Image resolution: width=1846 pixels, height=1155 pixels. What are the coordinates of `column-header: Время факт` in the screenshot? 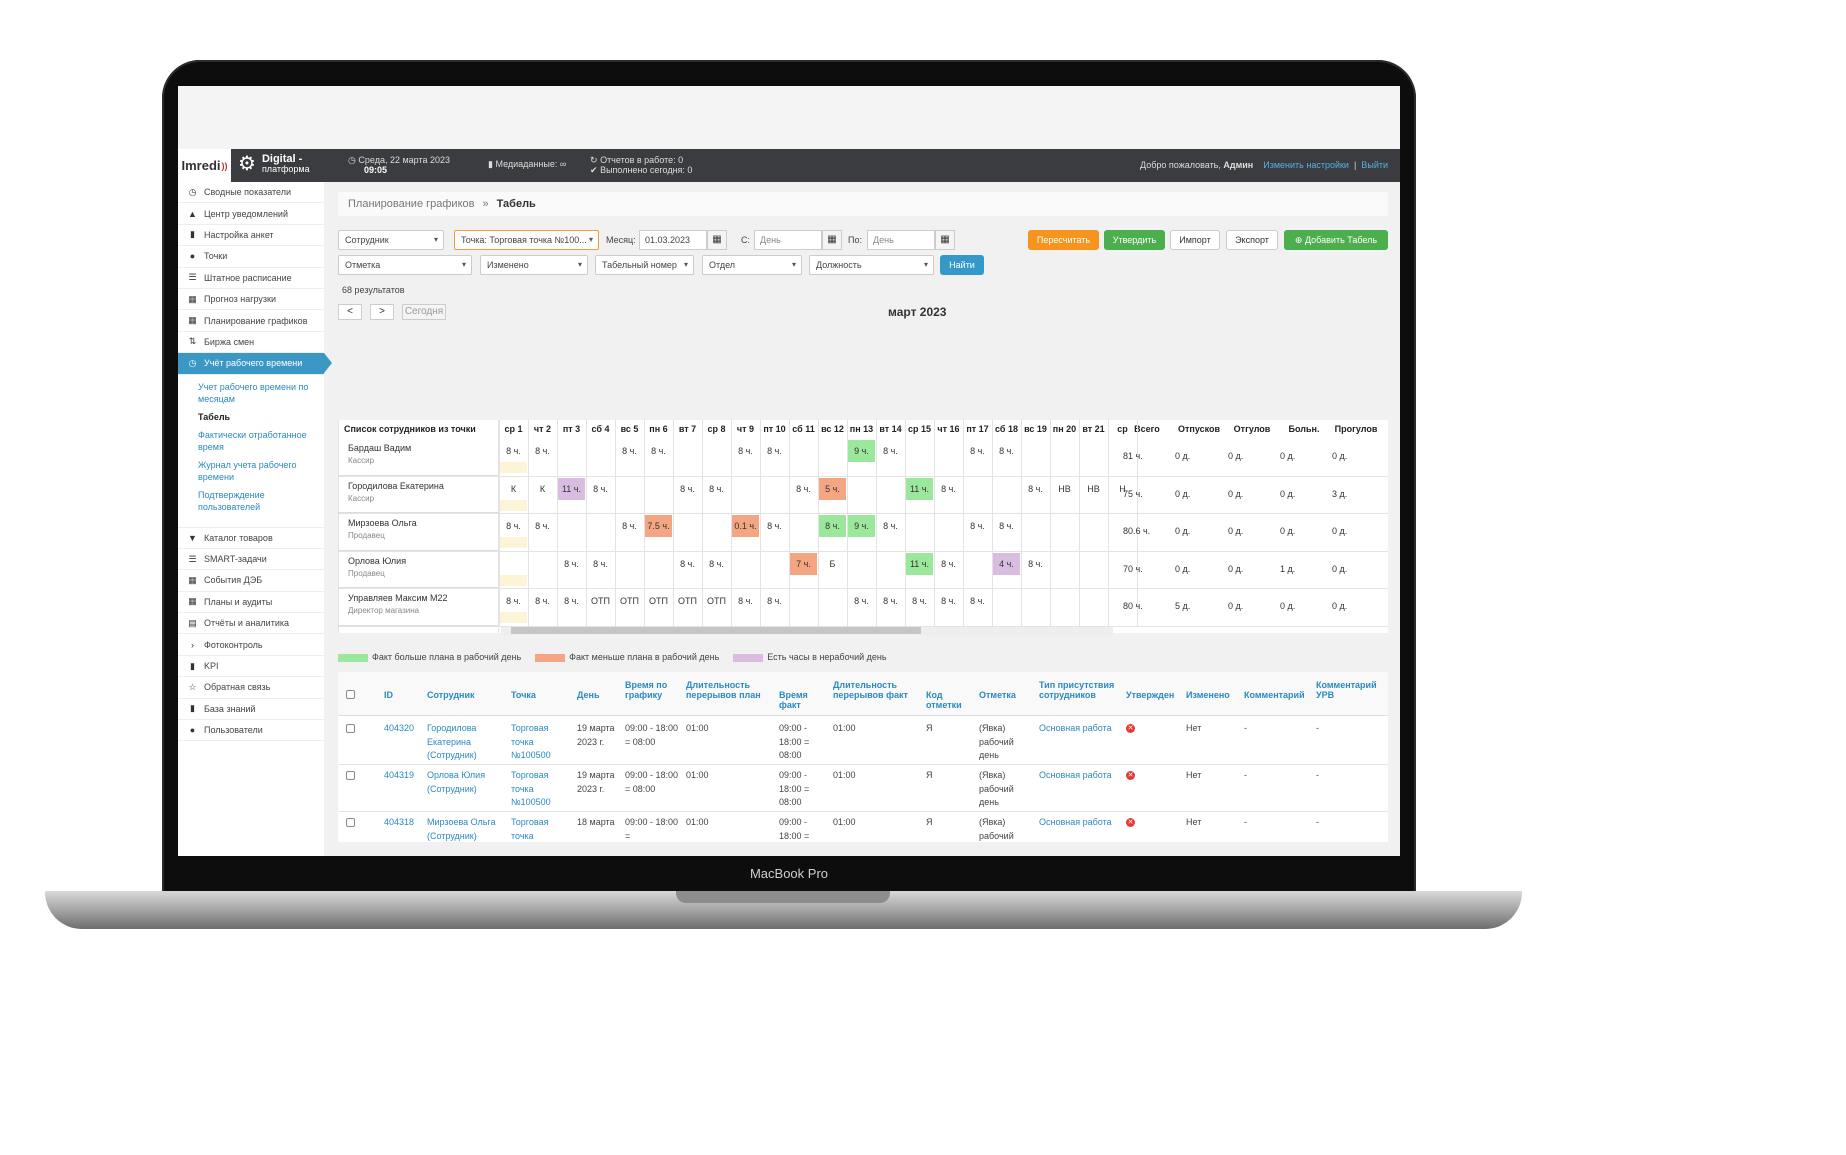 It's located at (793, 700).